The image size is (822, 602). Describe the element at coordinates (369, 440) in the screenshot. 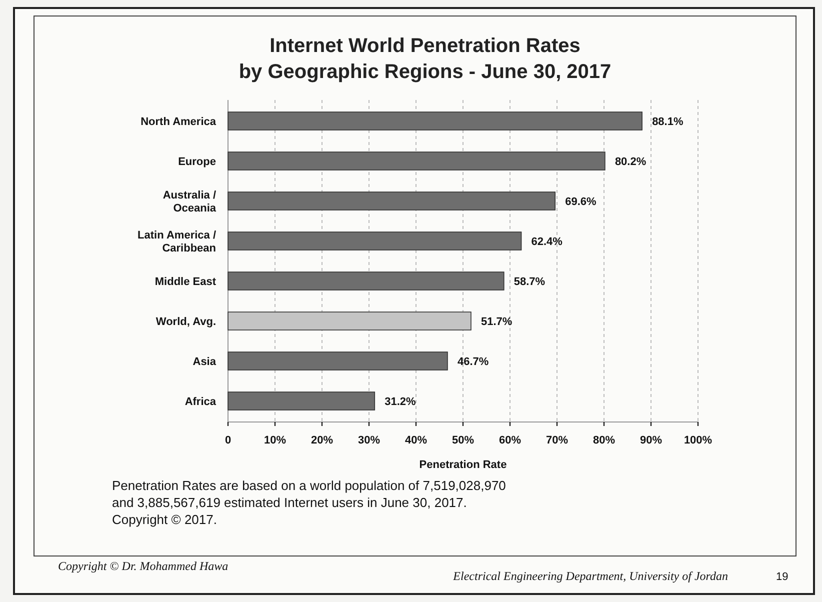

I see `x-tick-label: 30%` at that location.